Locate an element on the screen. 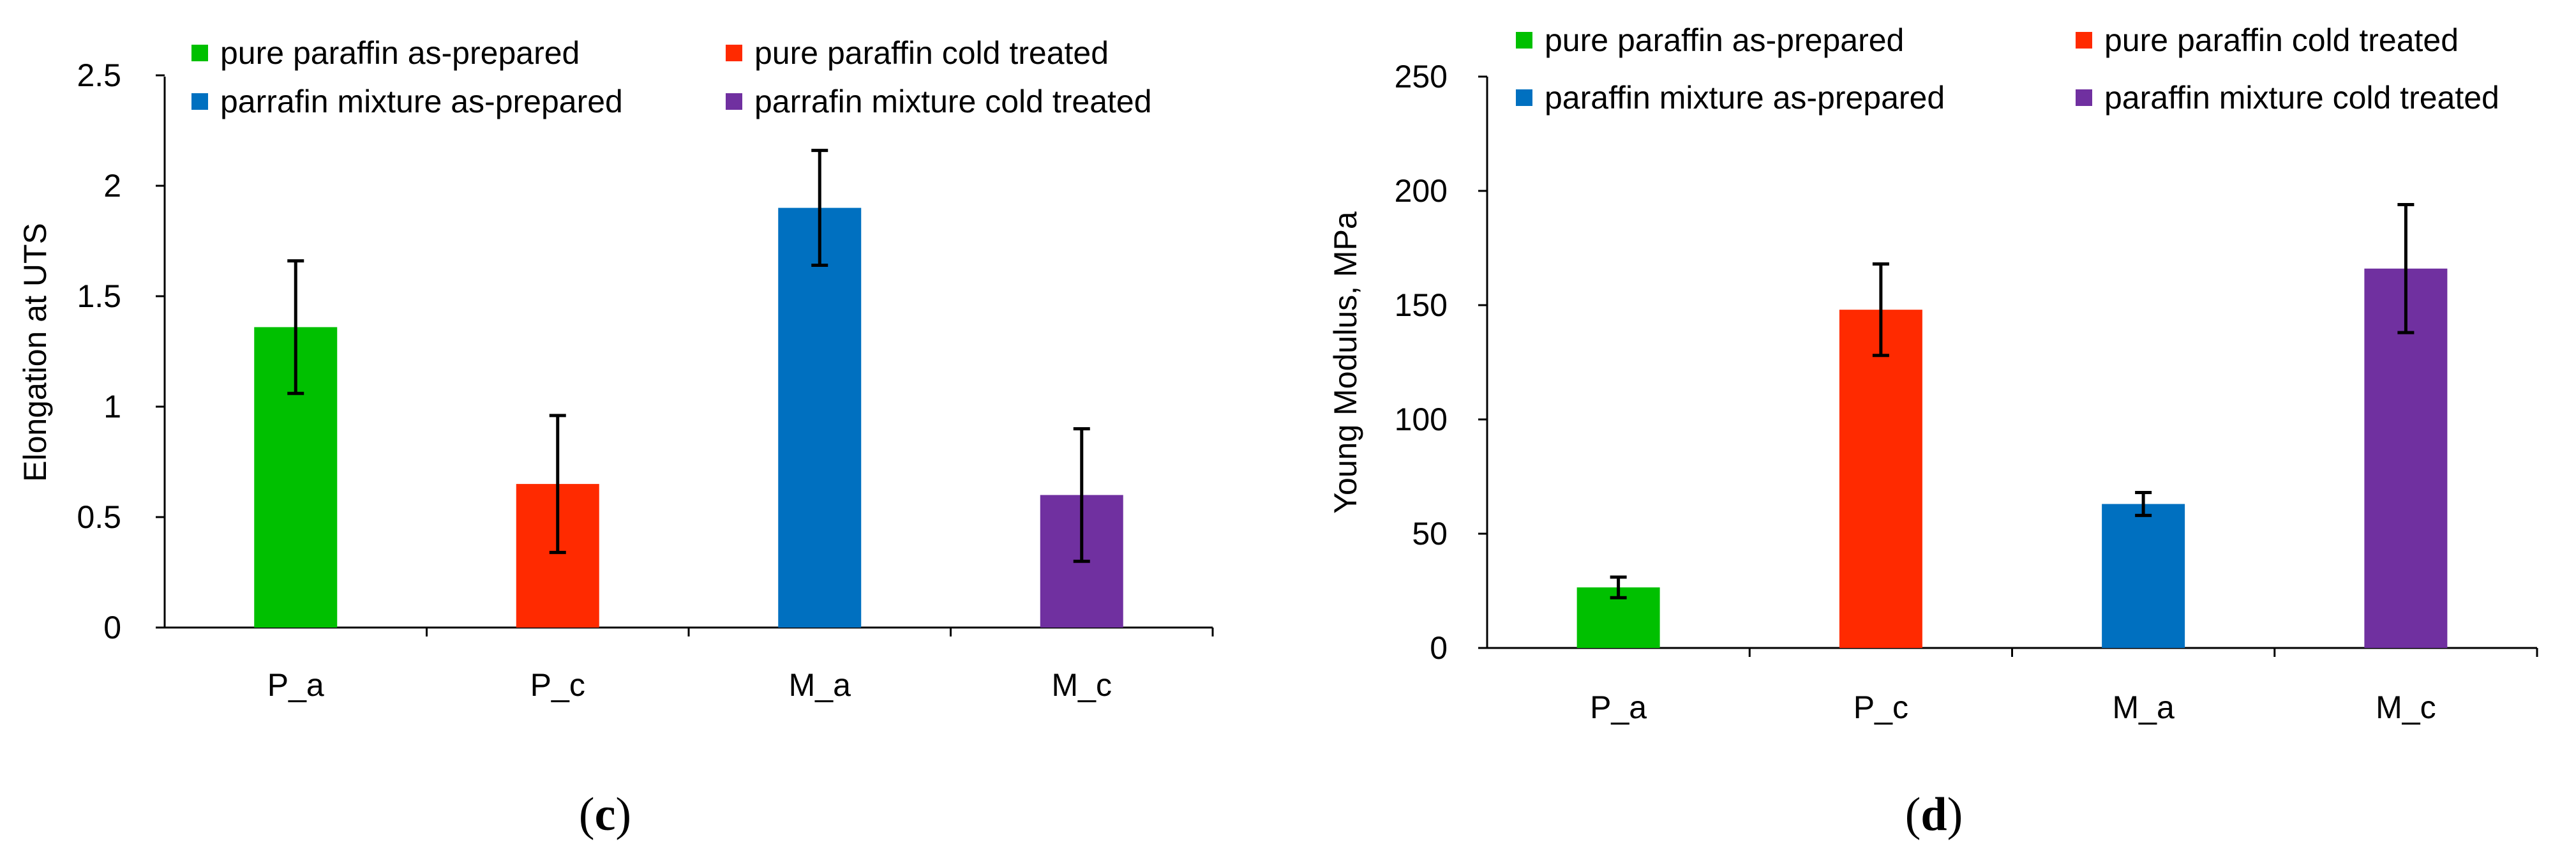 The width and height of the screenshot is (2576, 858). y-axis-label: Elongation at UTS is located at coordinates (35, 352).